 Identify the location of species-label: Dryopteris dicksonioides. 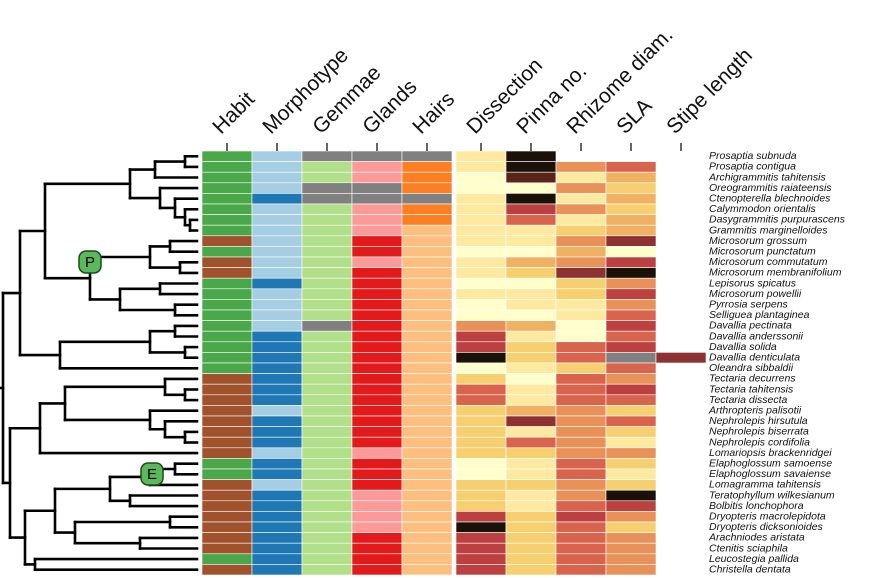
(766, 527).